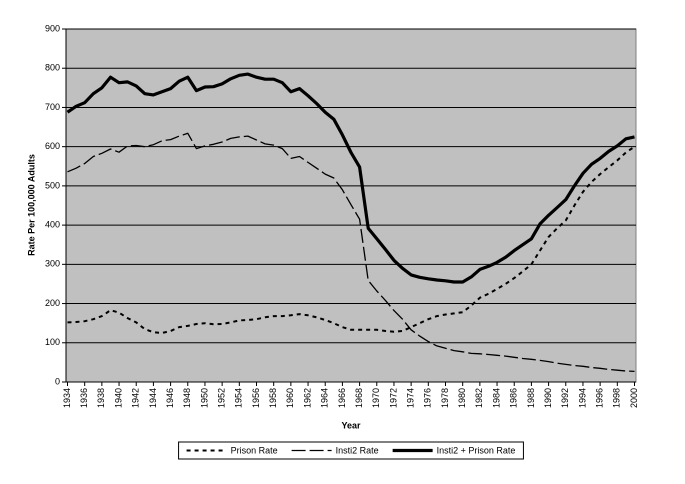  What do you see at coordinates (376, 398) in the screenshot?
I see `x-tick-label: 1970` at bounding box center [376, 398].